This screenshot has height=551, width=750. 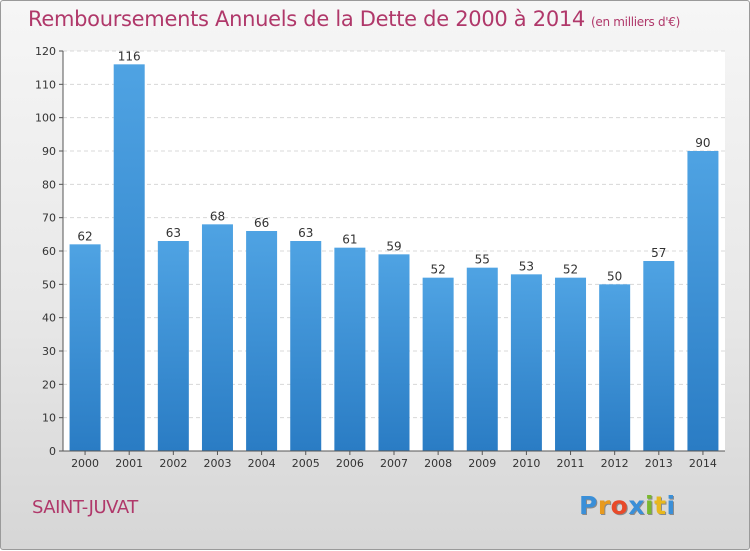 I want to click on y-tick-label: 70, so click(x=49, y=218).